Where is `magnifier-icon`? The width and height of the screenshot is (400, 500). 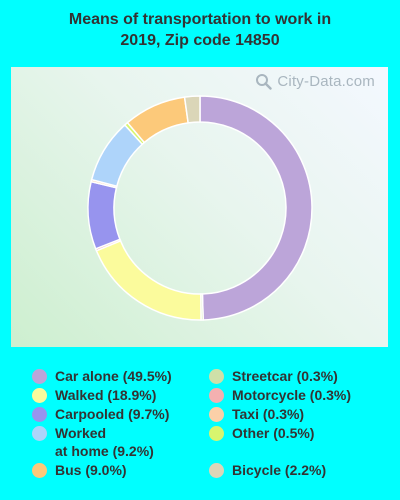
magnifier-icon is located at coordinates (264, 82).